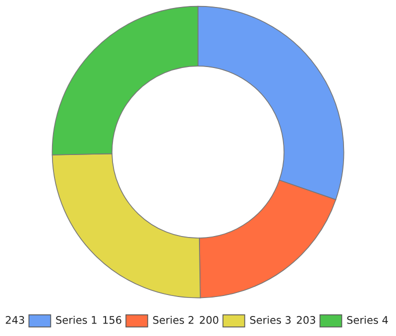 Image resolution: width=396 pixels, height=336 pixels. I want to click on legend-label: Series 1, so click(76, 320).